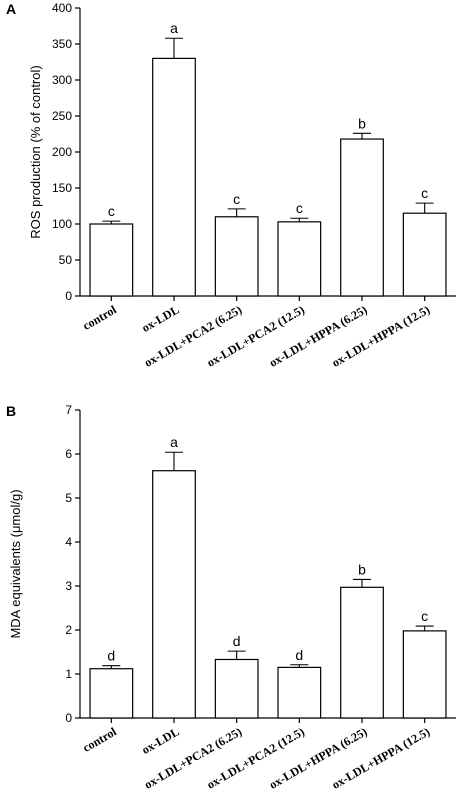  Describe the element at coordinates (68, 454) in the screenshot. I see `y-tick-label: 6` at that location.